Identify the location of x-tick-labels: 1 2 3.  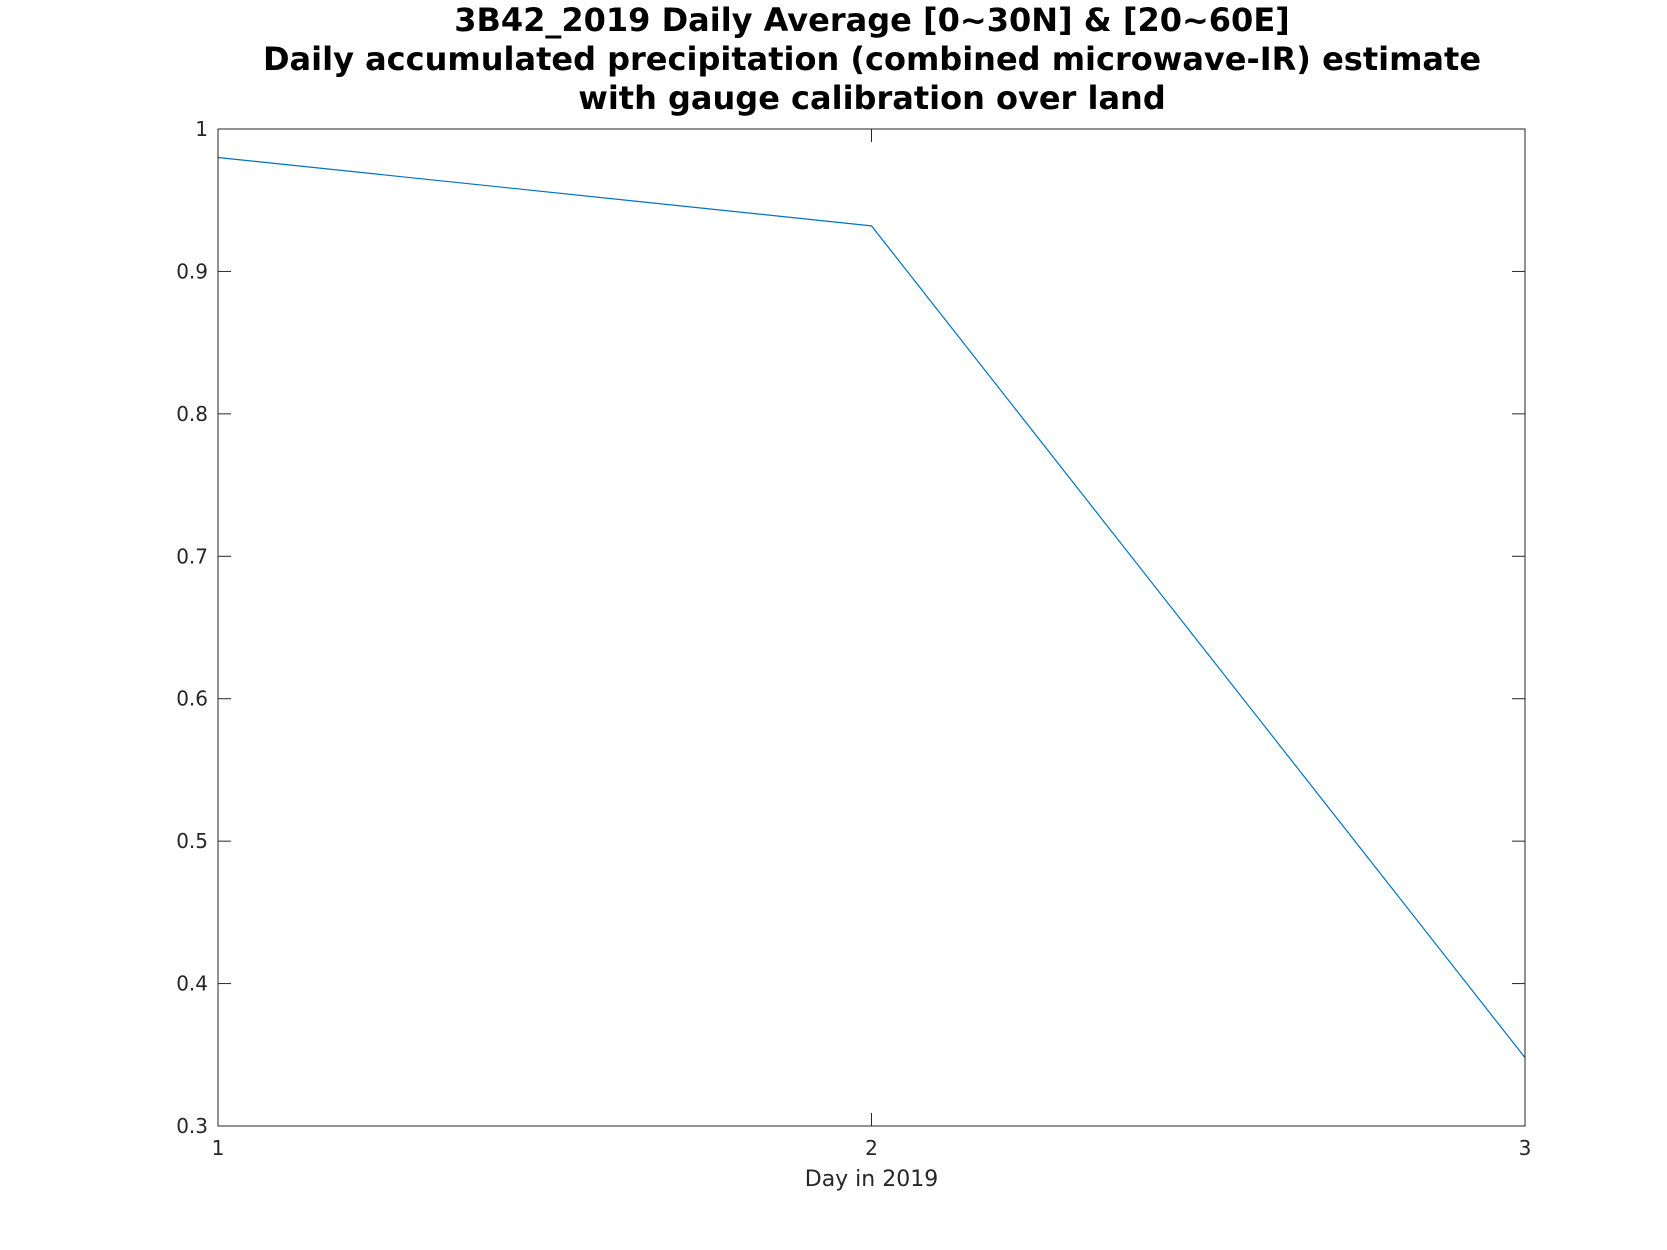
(872, 1148).